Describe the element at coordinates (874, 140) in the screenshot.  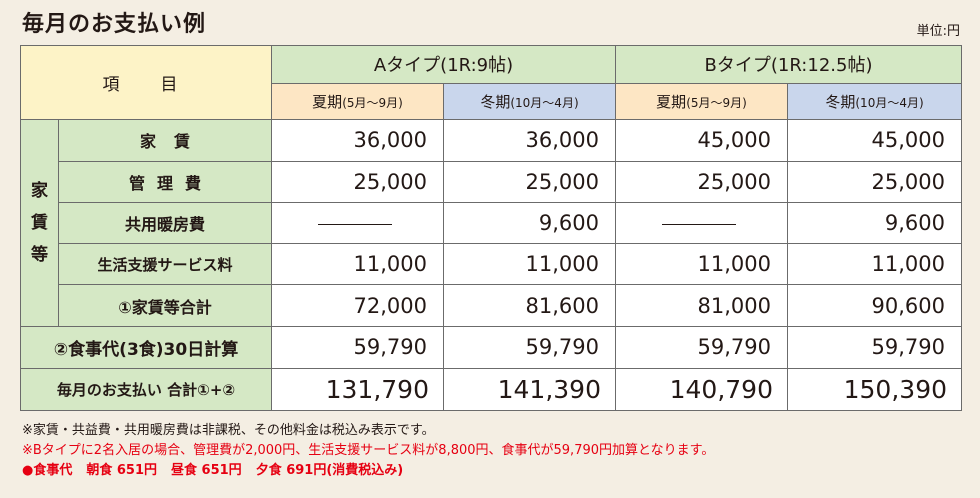
I see `cell-rent-b-winter: 45,000` at that location.